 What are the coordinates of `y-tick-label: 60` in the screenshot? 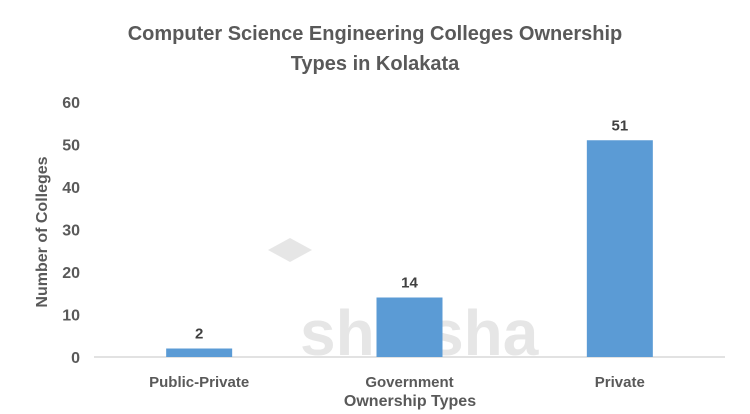 It's located at (71, 103).